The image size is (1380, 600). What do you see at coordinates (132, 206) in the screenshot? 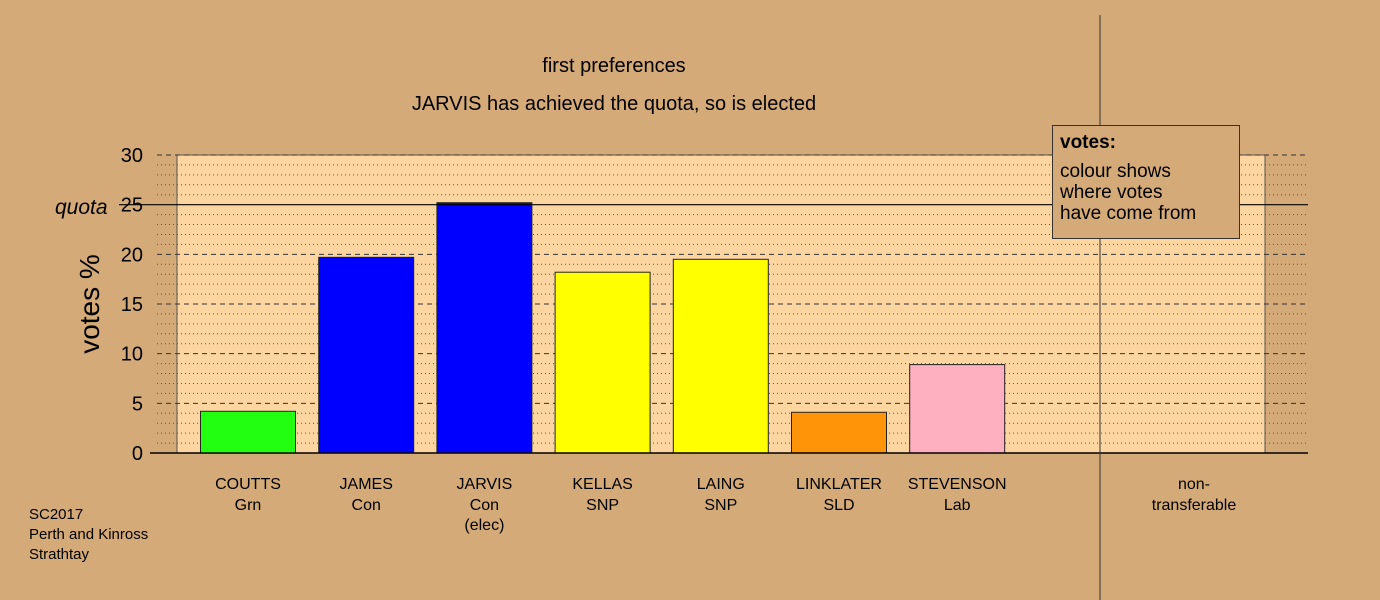
I see `y-tick-label: 25` at bounding box center [132, 206].